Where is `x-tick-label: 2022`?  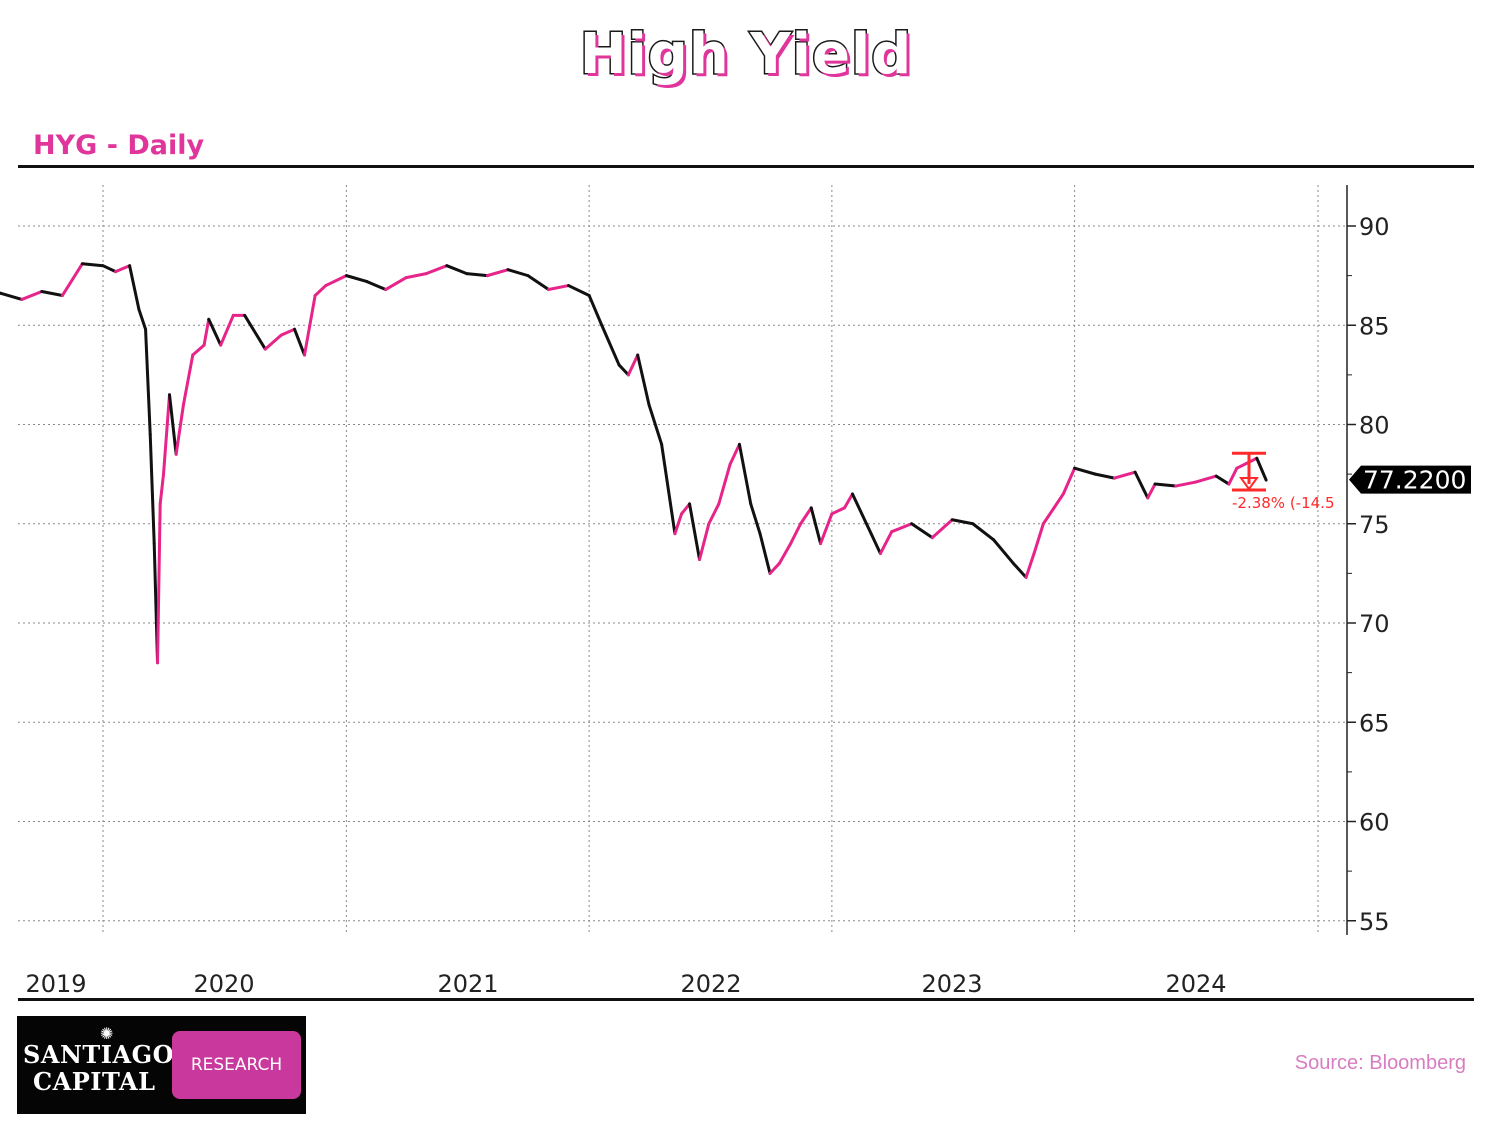
x-tick-label: 2022 is located at coordinates (710, 984).